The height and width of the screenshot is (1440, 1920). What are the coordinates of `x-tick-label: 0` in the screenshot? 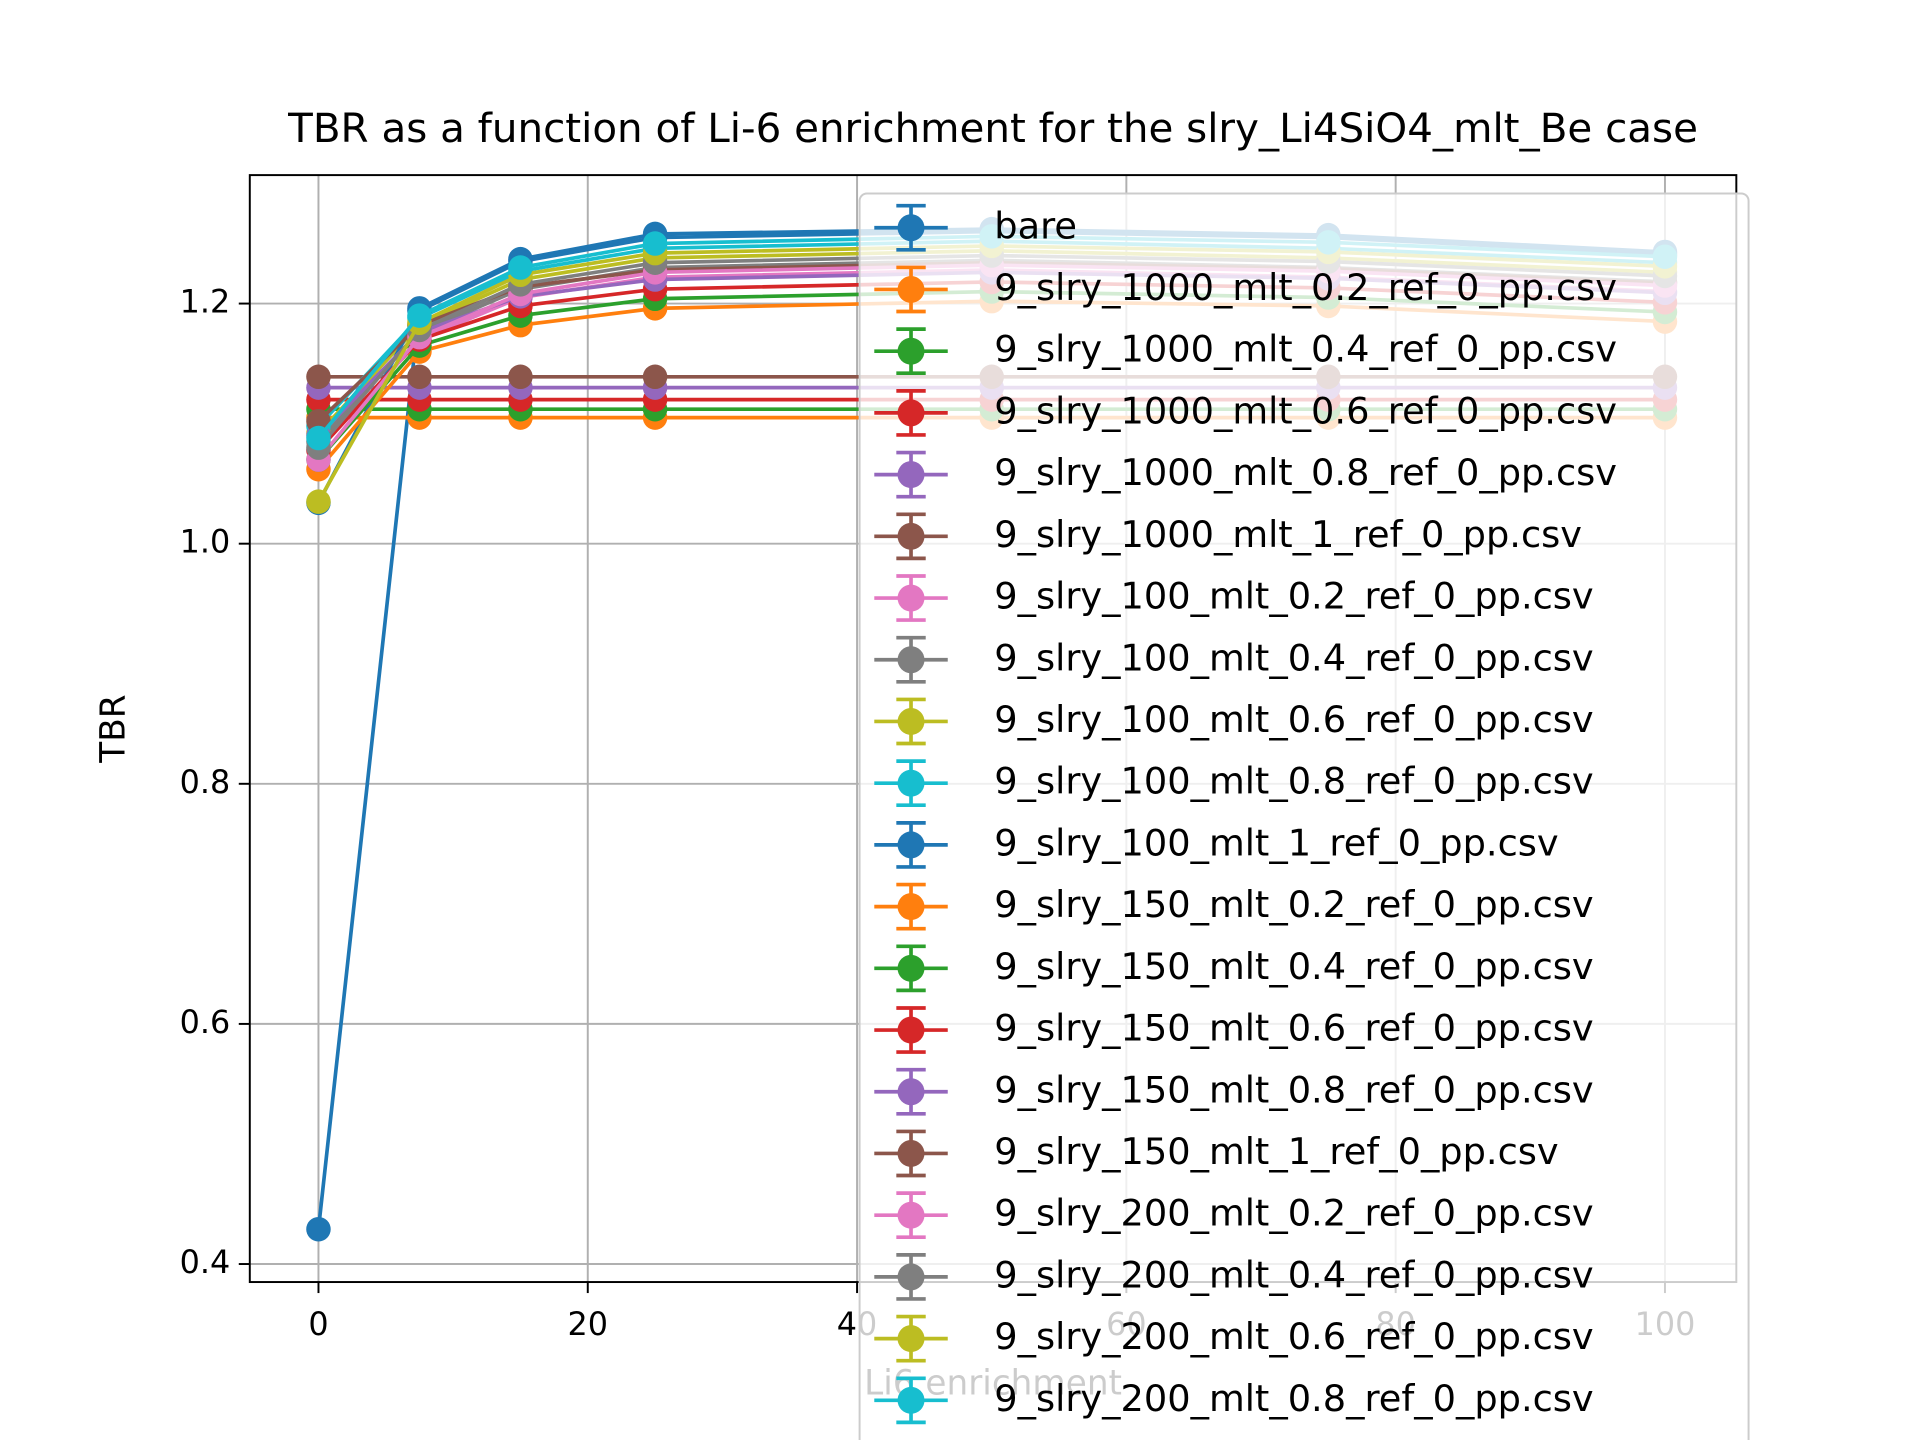 It's located at (318, 1324).